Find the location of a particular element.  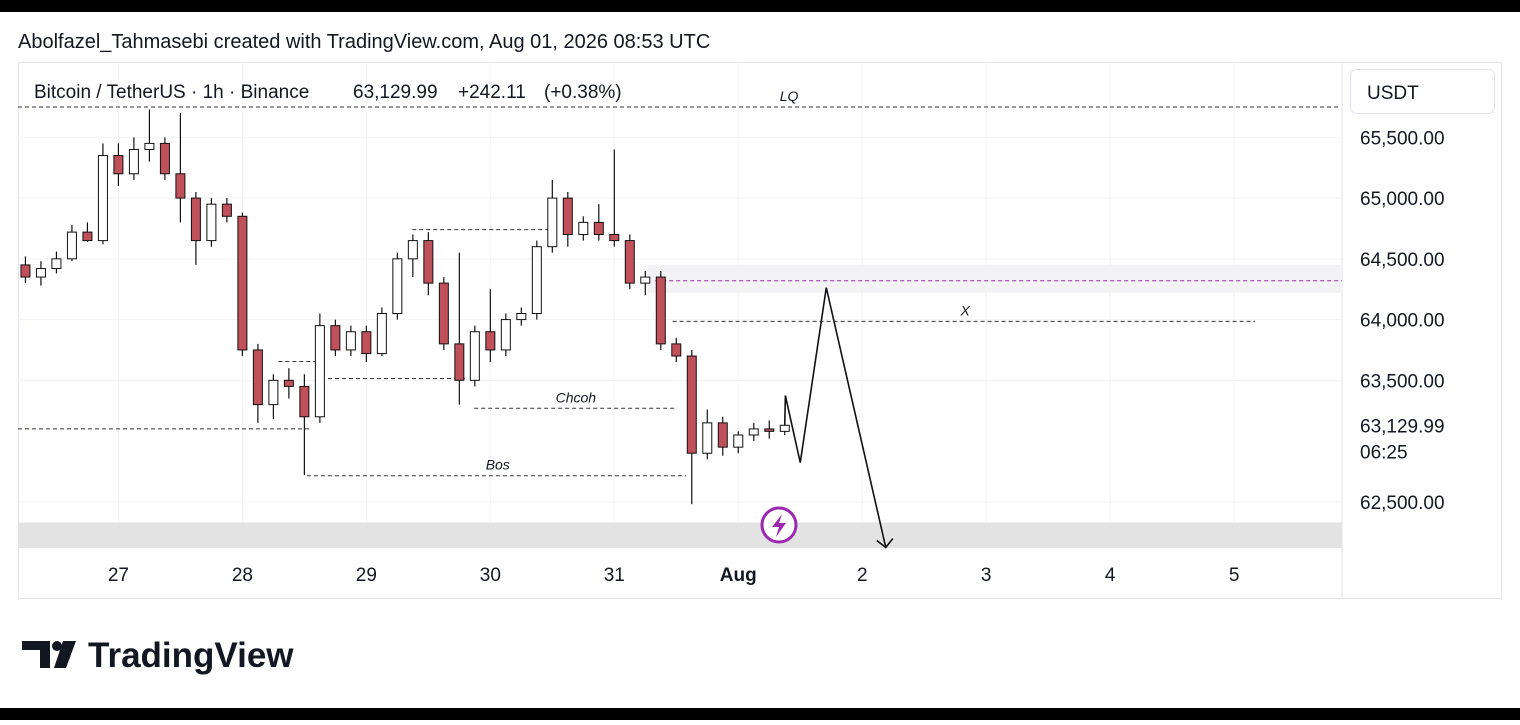

y-tick-label: 65,000.00 is located at coordinates (1402, 199).